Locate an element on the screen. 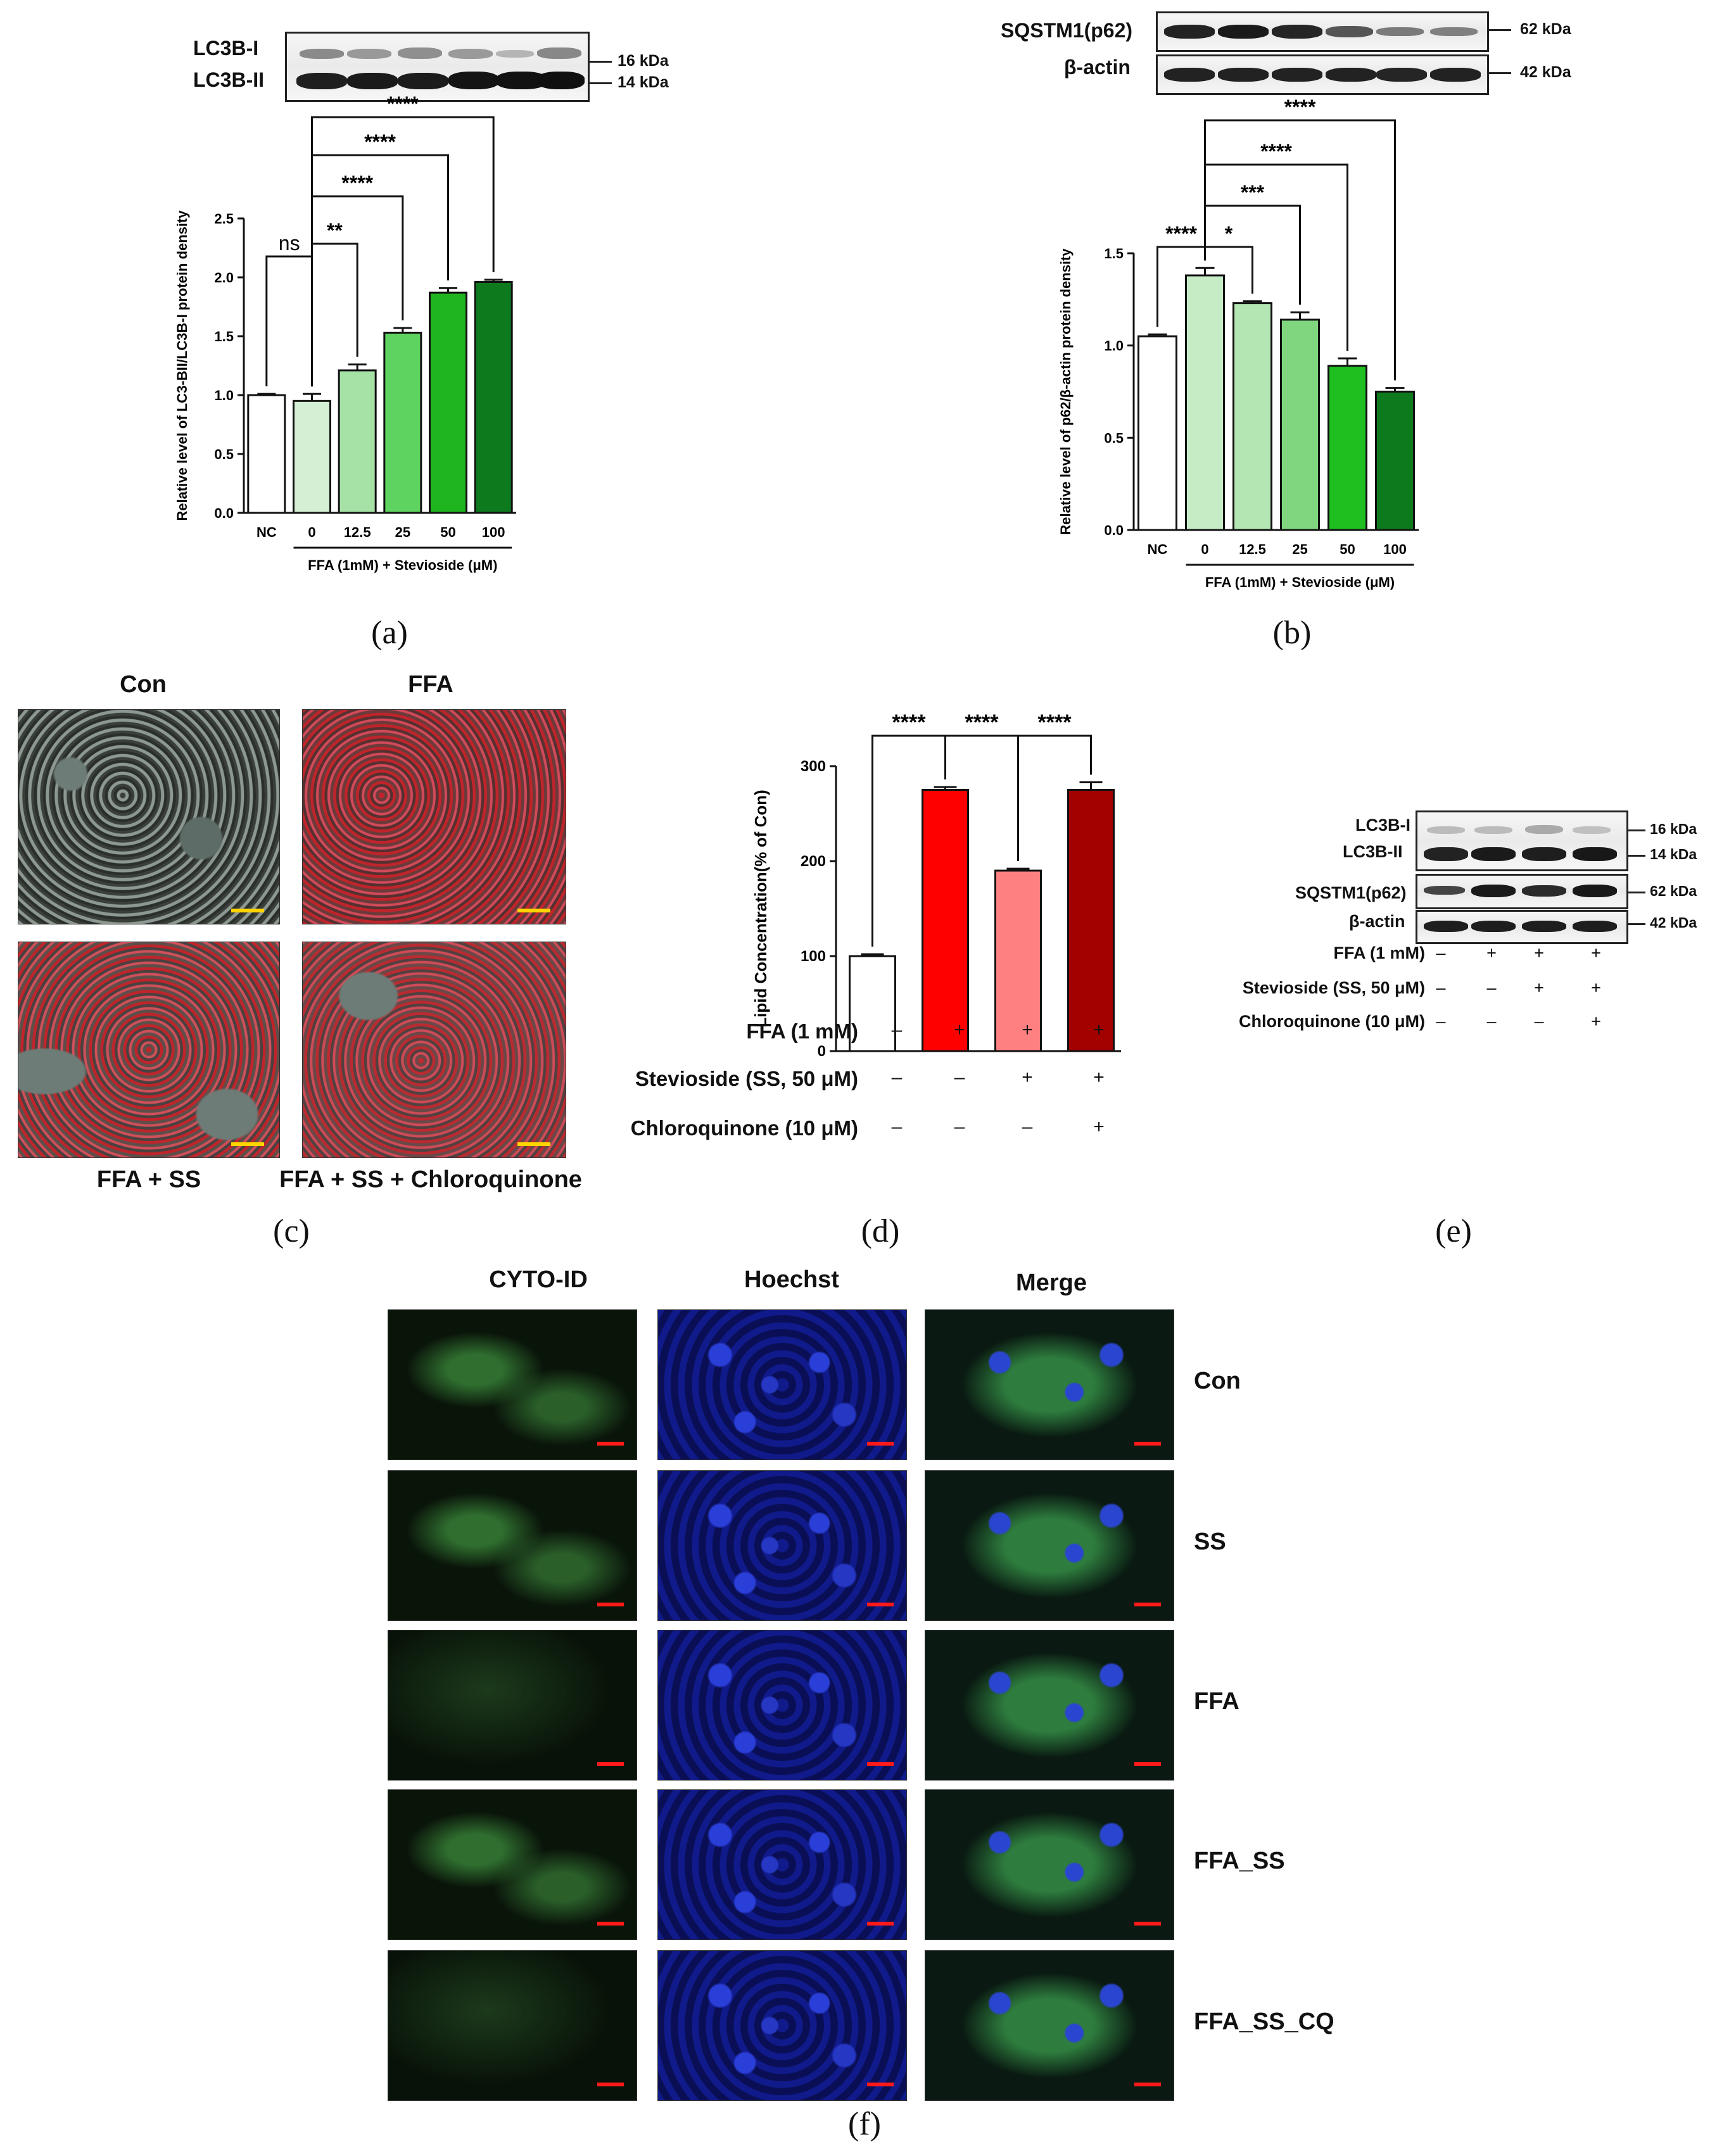 The width and height of the screenshot is (1717, 2156). y-tick-label: 2.0 is located at coordinates (224, 278).